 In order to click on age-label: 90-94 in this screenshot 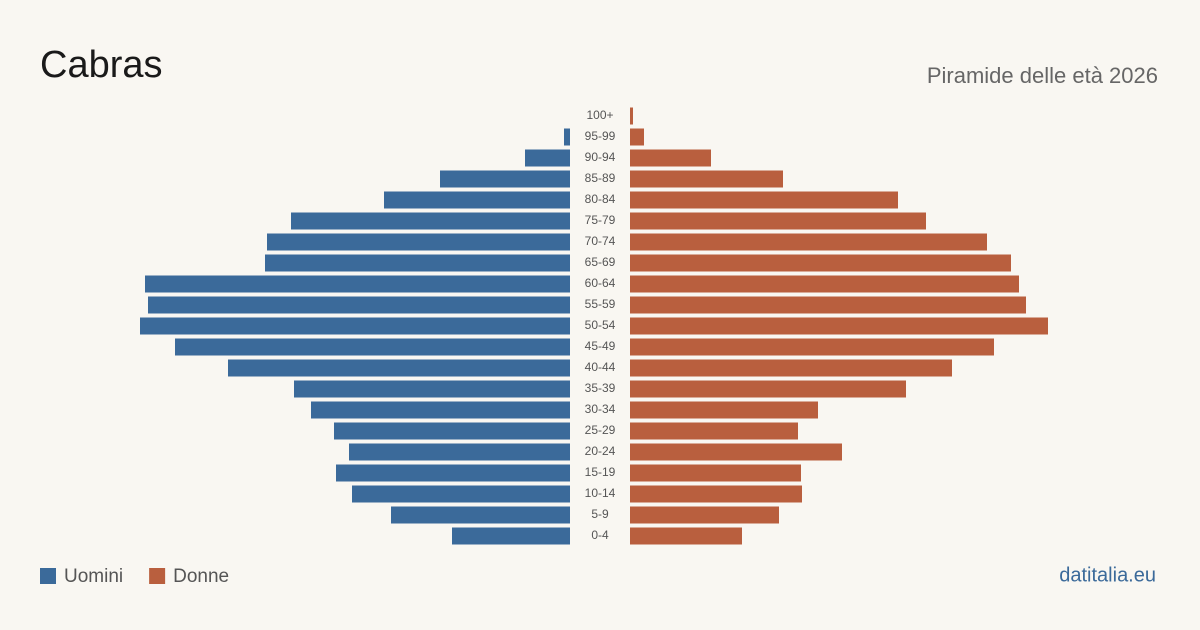, I will do `click(600, 157)`.